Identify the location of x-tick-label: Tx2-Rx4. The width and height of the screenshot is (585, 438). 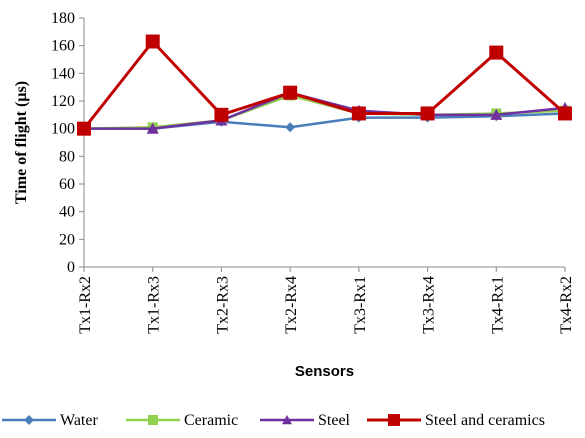
(291, 305).